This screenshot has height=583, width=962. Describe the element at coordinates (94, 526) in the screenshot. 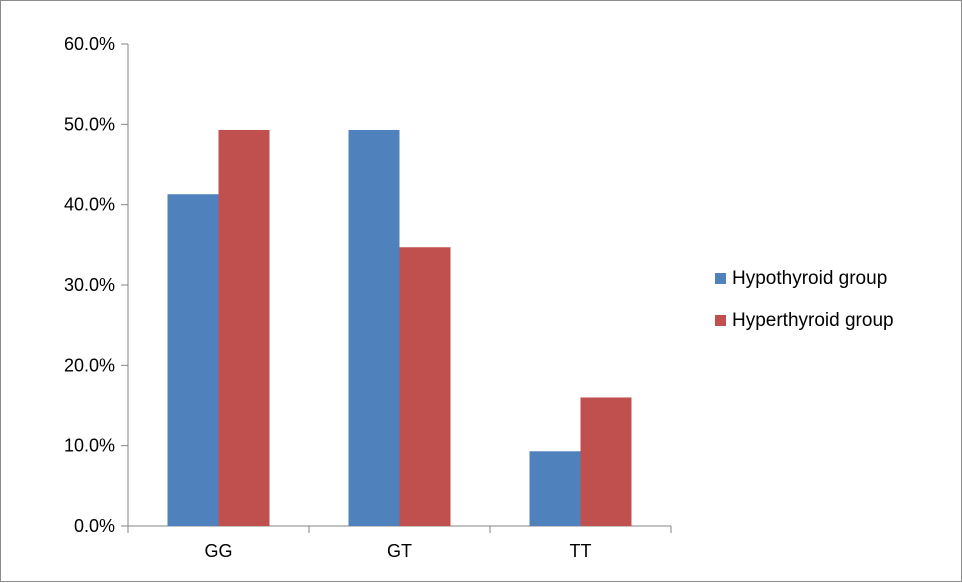

I see `y-tick-label: 0.0%` at that location.